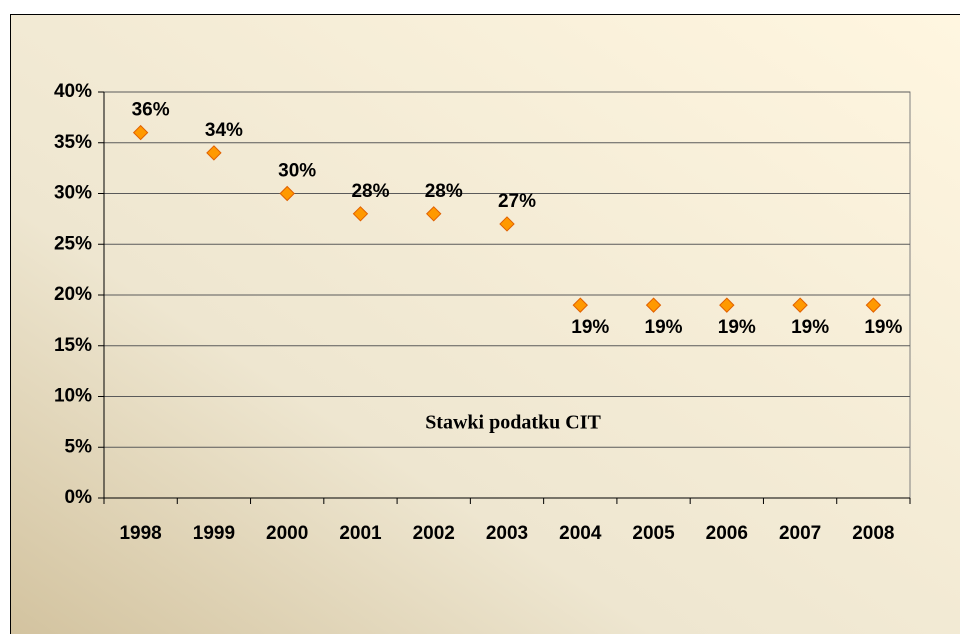  What do you see at coordinates (434, 533) in the screenshot?
I see `x-tick-label: 2002` at bounding box center [434, 533].